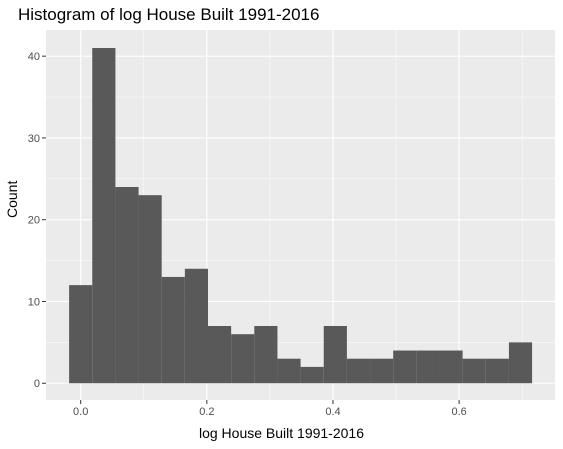 The width and height of the screenshot is (563, 449). I want to click on y-tick-label: 30, so click(34, 139).